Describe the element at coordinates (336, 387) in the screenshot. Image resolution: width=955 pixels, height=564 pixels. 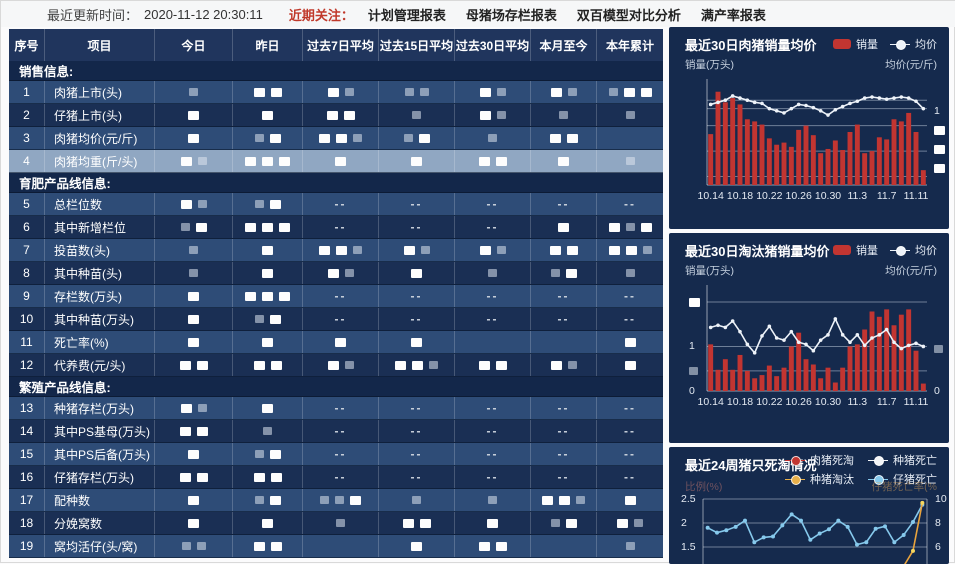
I see `section-header-3: 繁殖产品线信息:` at that location.